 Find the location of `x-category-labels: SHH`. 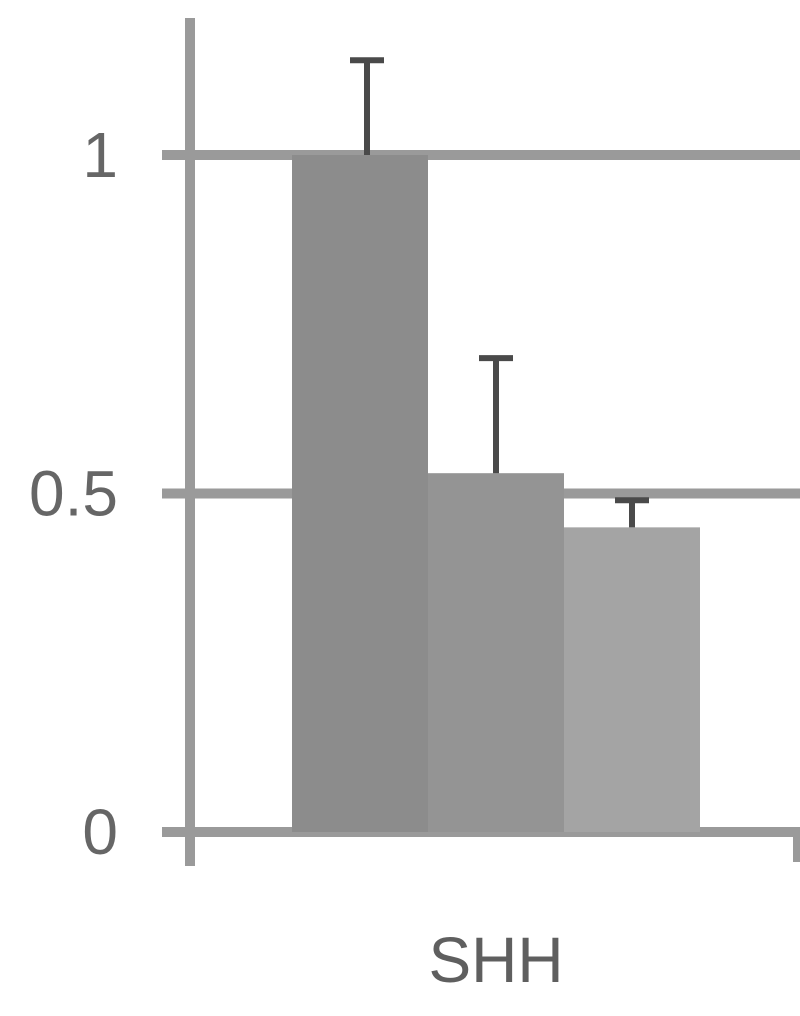

x-category-labels: SHH is located at coordinates (495, 960).